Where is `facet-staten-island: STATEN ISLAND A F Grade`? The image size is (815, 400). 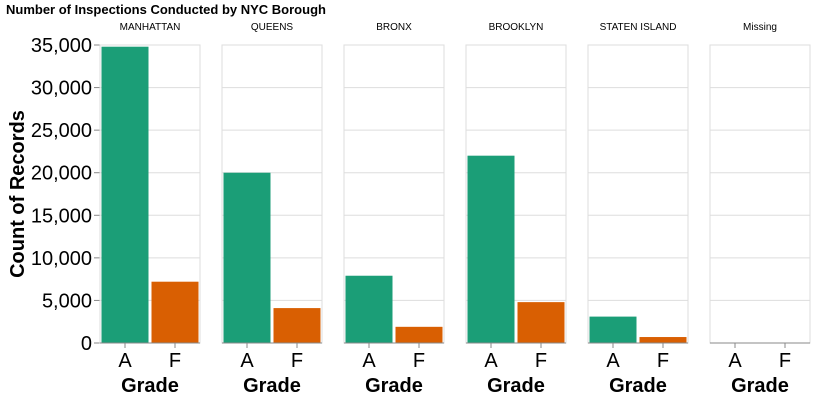 facet-staten-island: STATEN ISLAND A F Grade is located at coordinates (638, 209).